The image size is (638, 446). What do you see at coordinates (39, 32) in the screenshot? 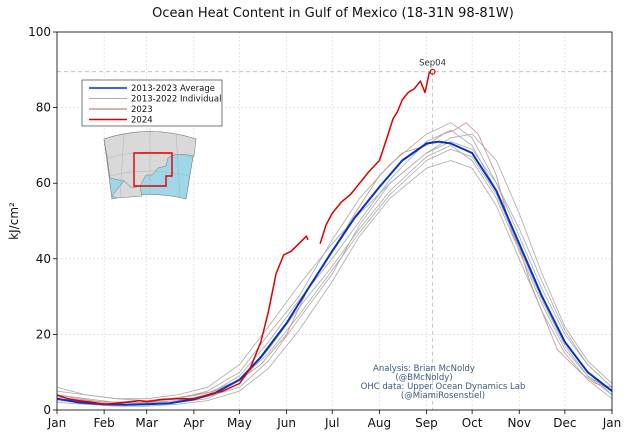
I see `y-tick-label: 100` at bounding box center [39, 32].